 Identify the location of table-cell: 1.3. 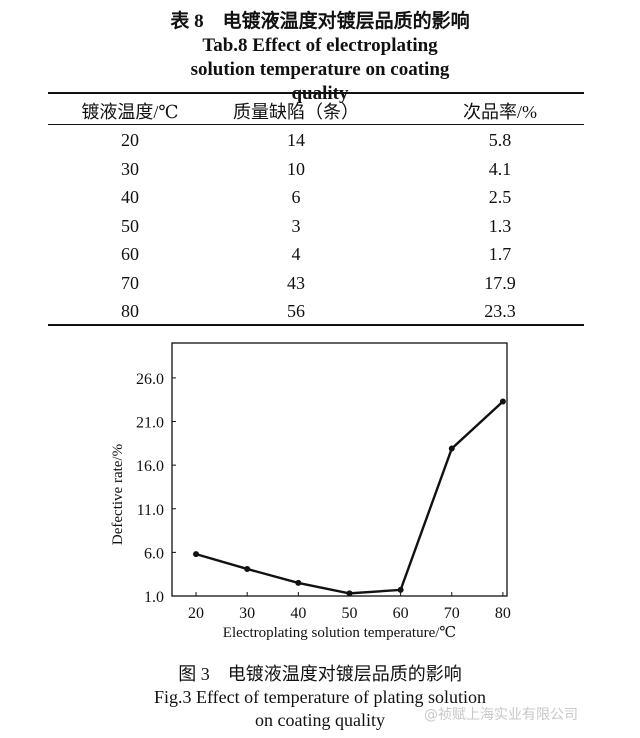
(500, 225).